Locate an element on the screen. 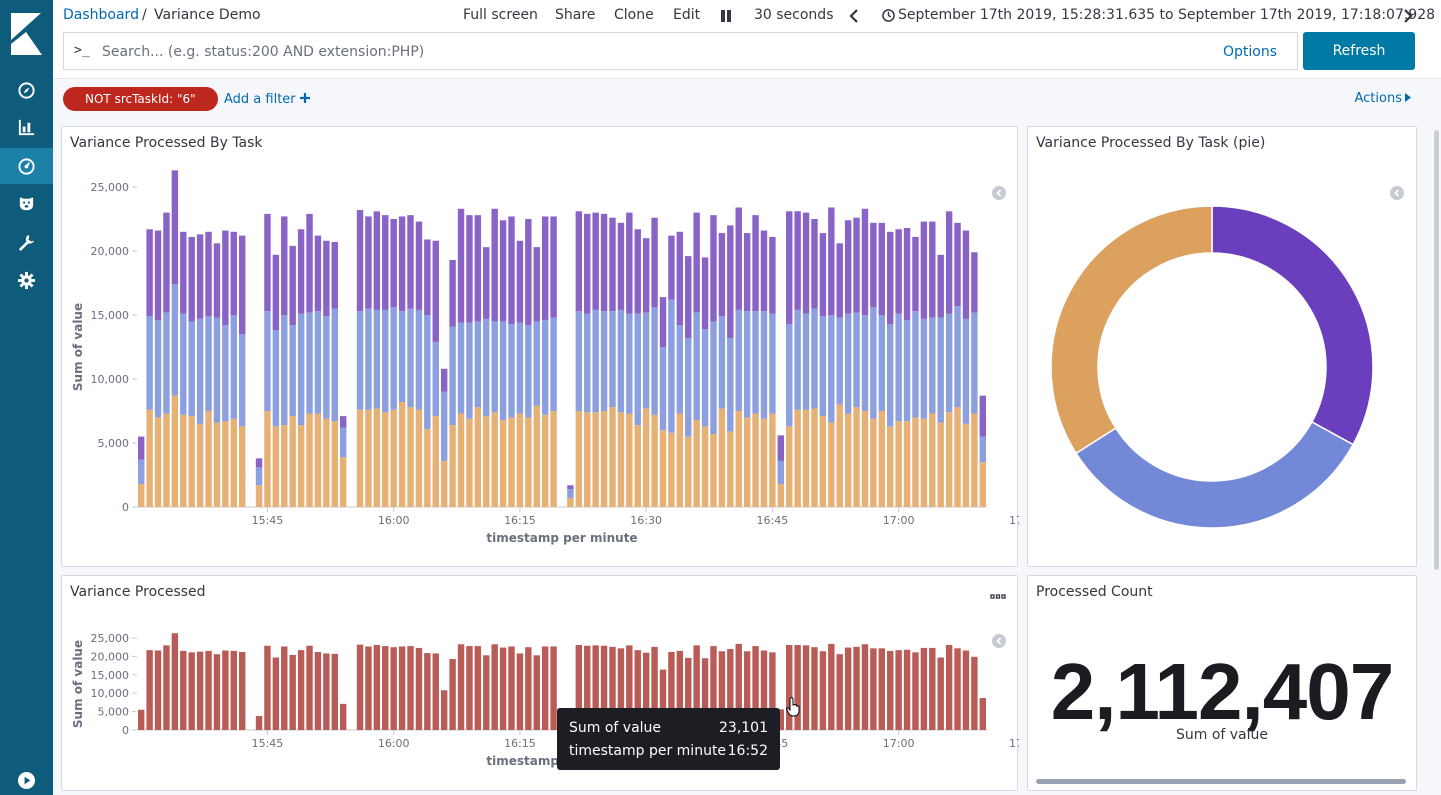 The height and width of the screenshot is (795, 1441). y-tick-label: 5,000 is located at coordinates (114, 443).